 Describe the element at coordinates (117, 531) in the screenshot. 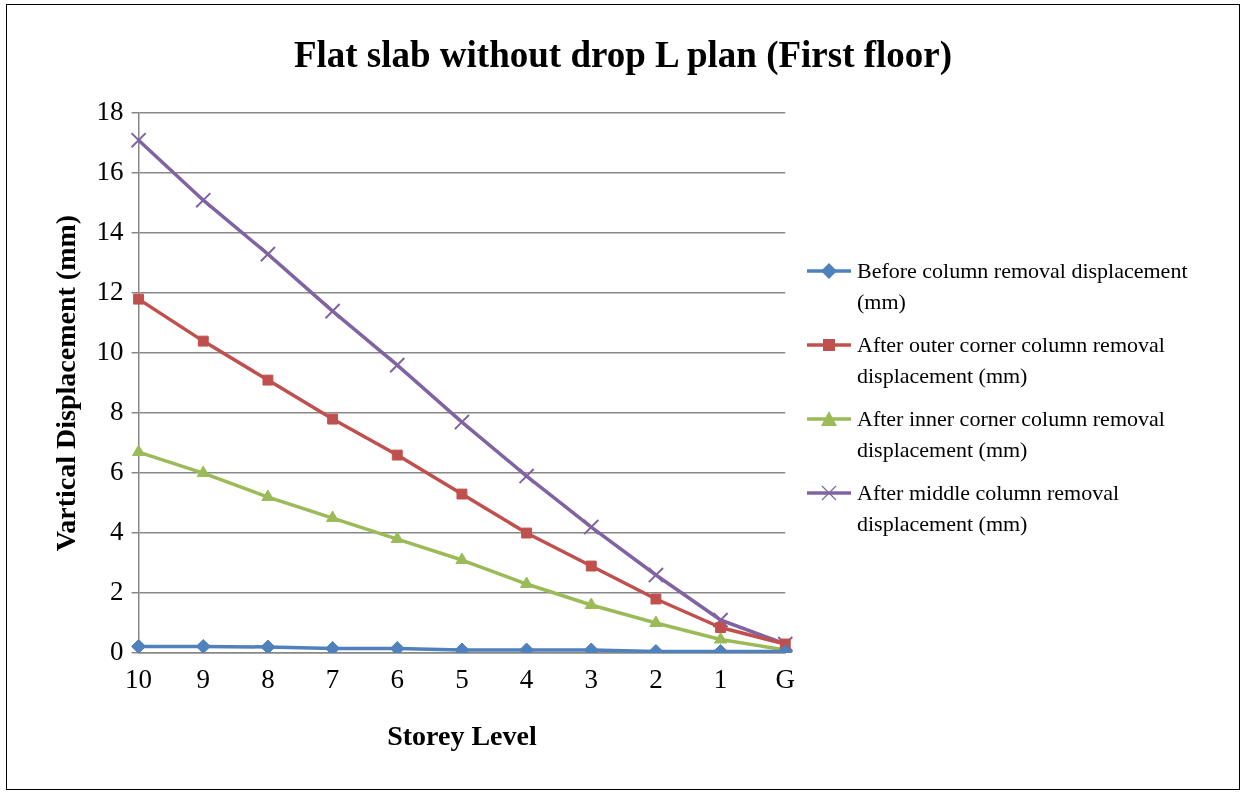

I see `y-tick-label: 4` at that location.